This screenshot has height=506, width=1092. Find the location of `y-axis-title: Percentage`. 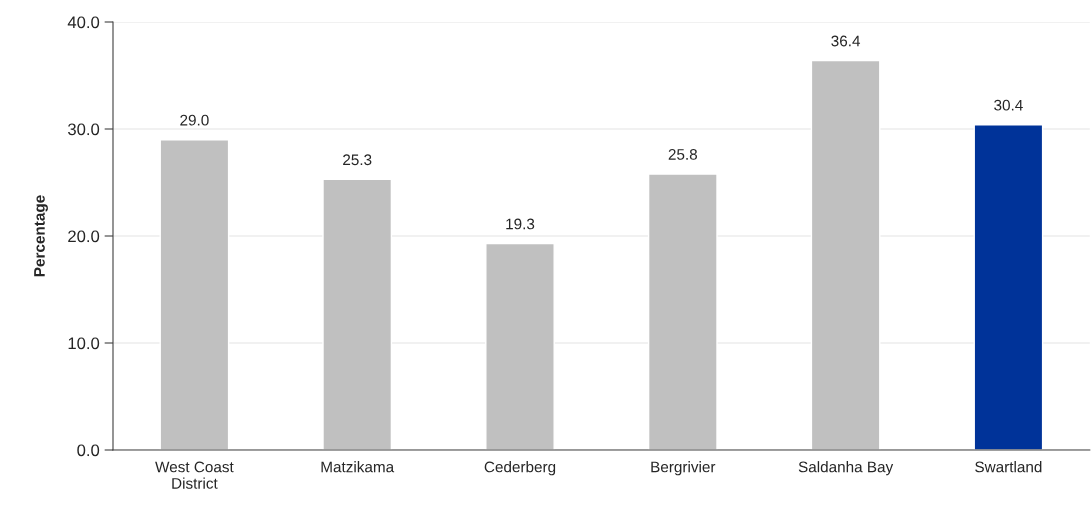

y-axis-title: Percentage is located at coordinates (41, 236).